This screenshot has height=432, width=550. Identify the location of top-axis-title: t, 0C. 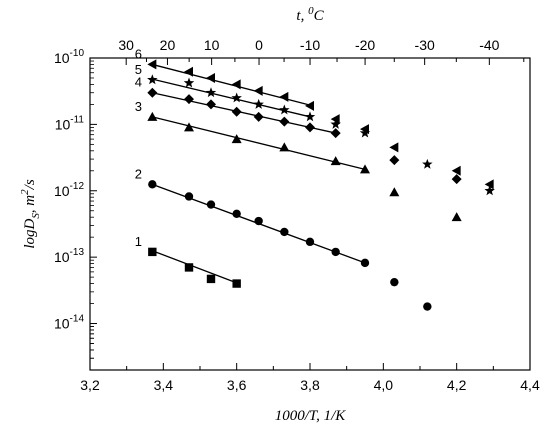
(310, 14).